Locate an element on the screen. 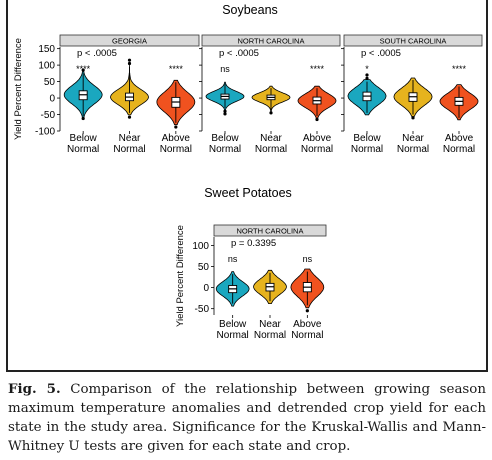  figure-label: Fig. 5. is located at coordinates (34, 389).